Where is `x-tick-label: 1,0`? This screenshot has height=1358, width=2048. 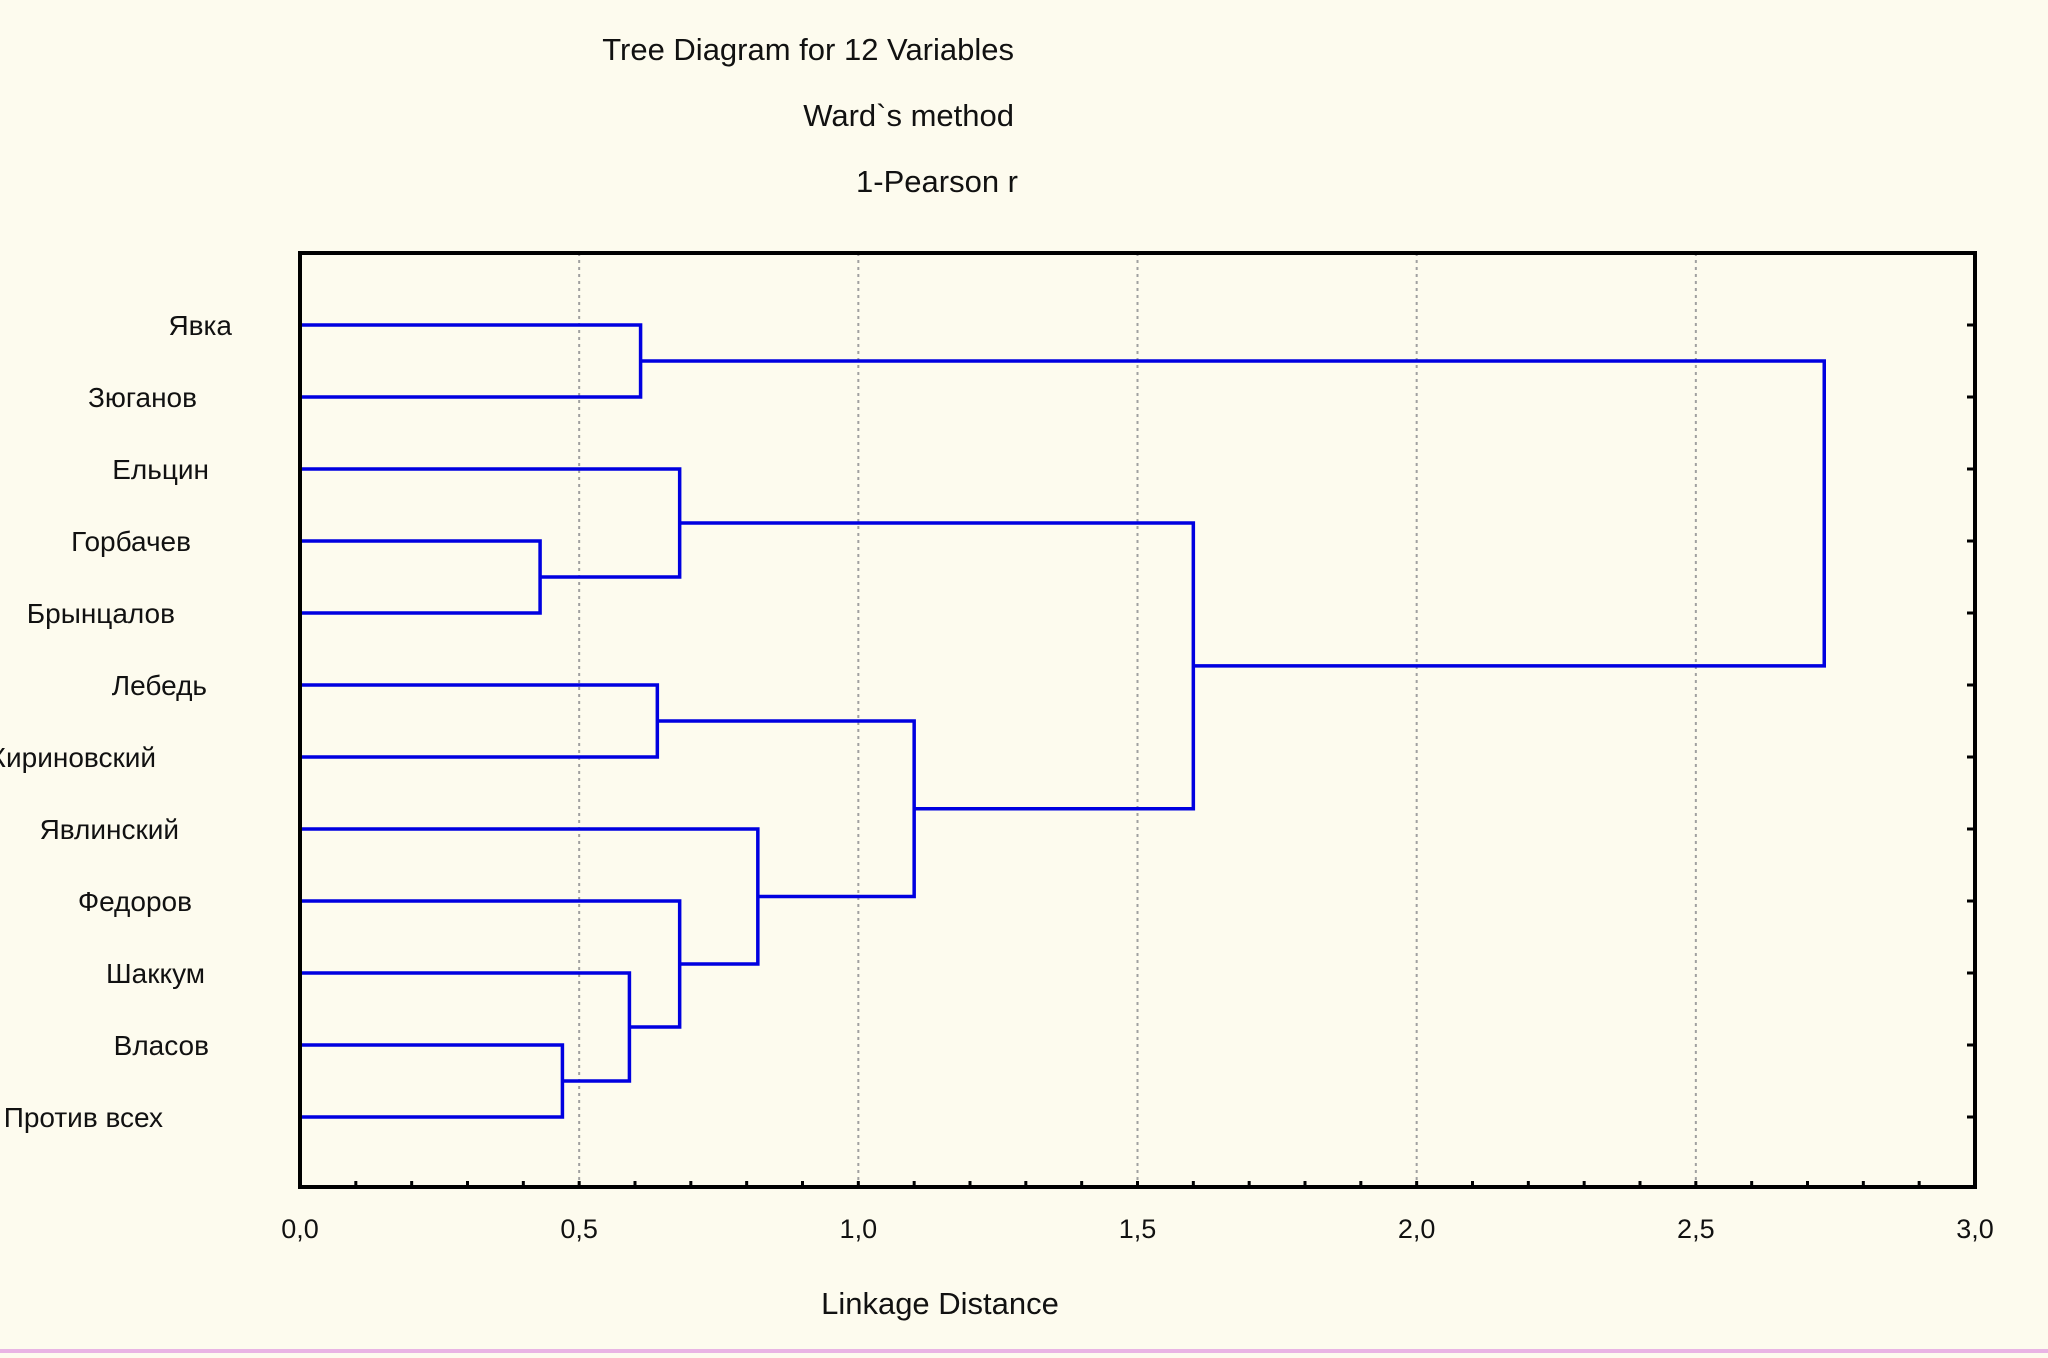 x-tick-label: 1,0 is located at coordinates (859, 1229).